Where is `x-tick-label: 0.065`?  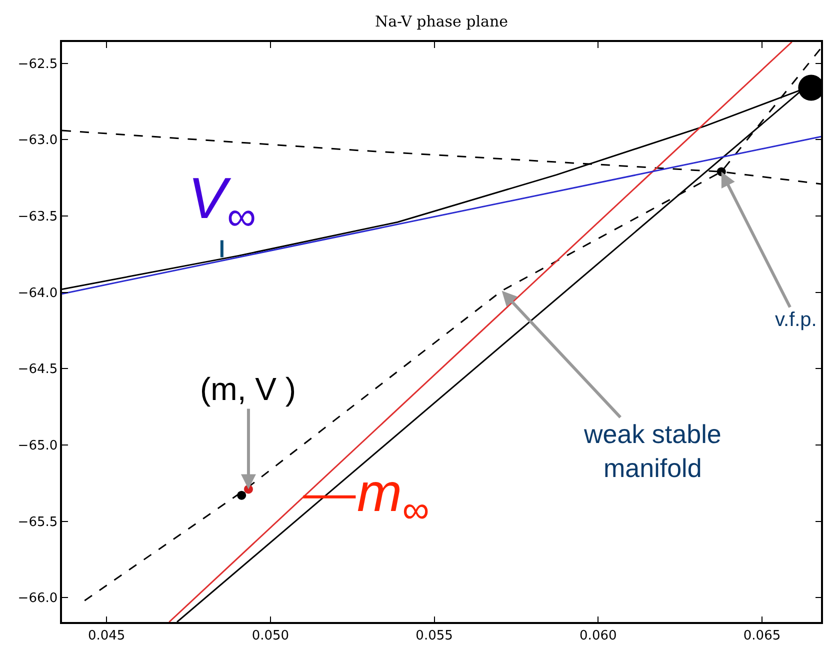 x-tick-label: 0.065 is located at coordinates (762, 636).